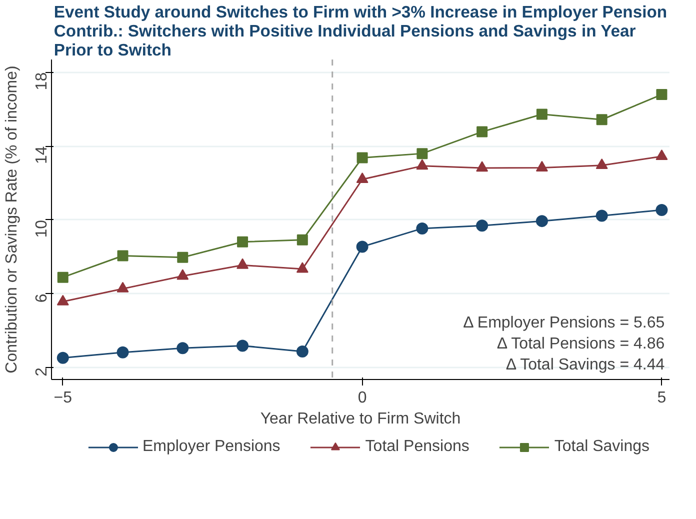  I want to click on legend-label: Employer Pensions, so click(211, 447).